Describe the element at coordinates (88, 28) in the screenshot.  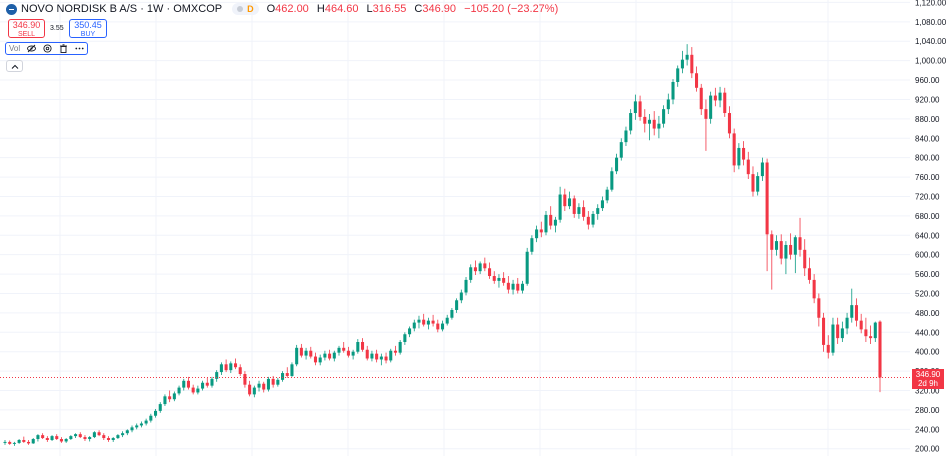
I see `buy-button: 350.45 BUY` at that location.